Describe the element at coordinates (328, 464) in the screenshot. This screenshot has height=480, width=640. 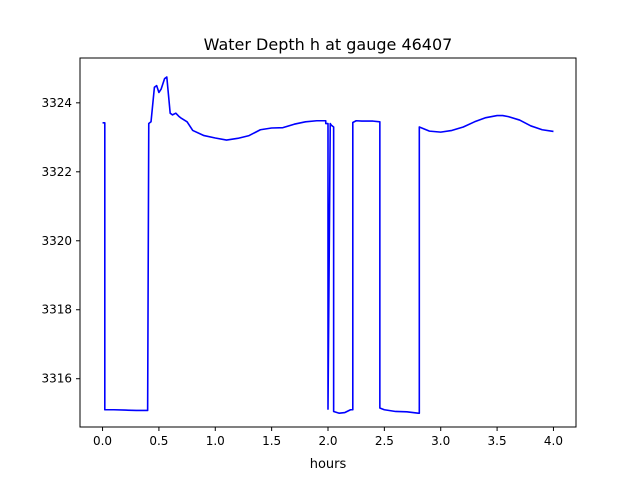
I see `x-axis-label: hours` at that location.